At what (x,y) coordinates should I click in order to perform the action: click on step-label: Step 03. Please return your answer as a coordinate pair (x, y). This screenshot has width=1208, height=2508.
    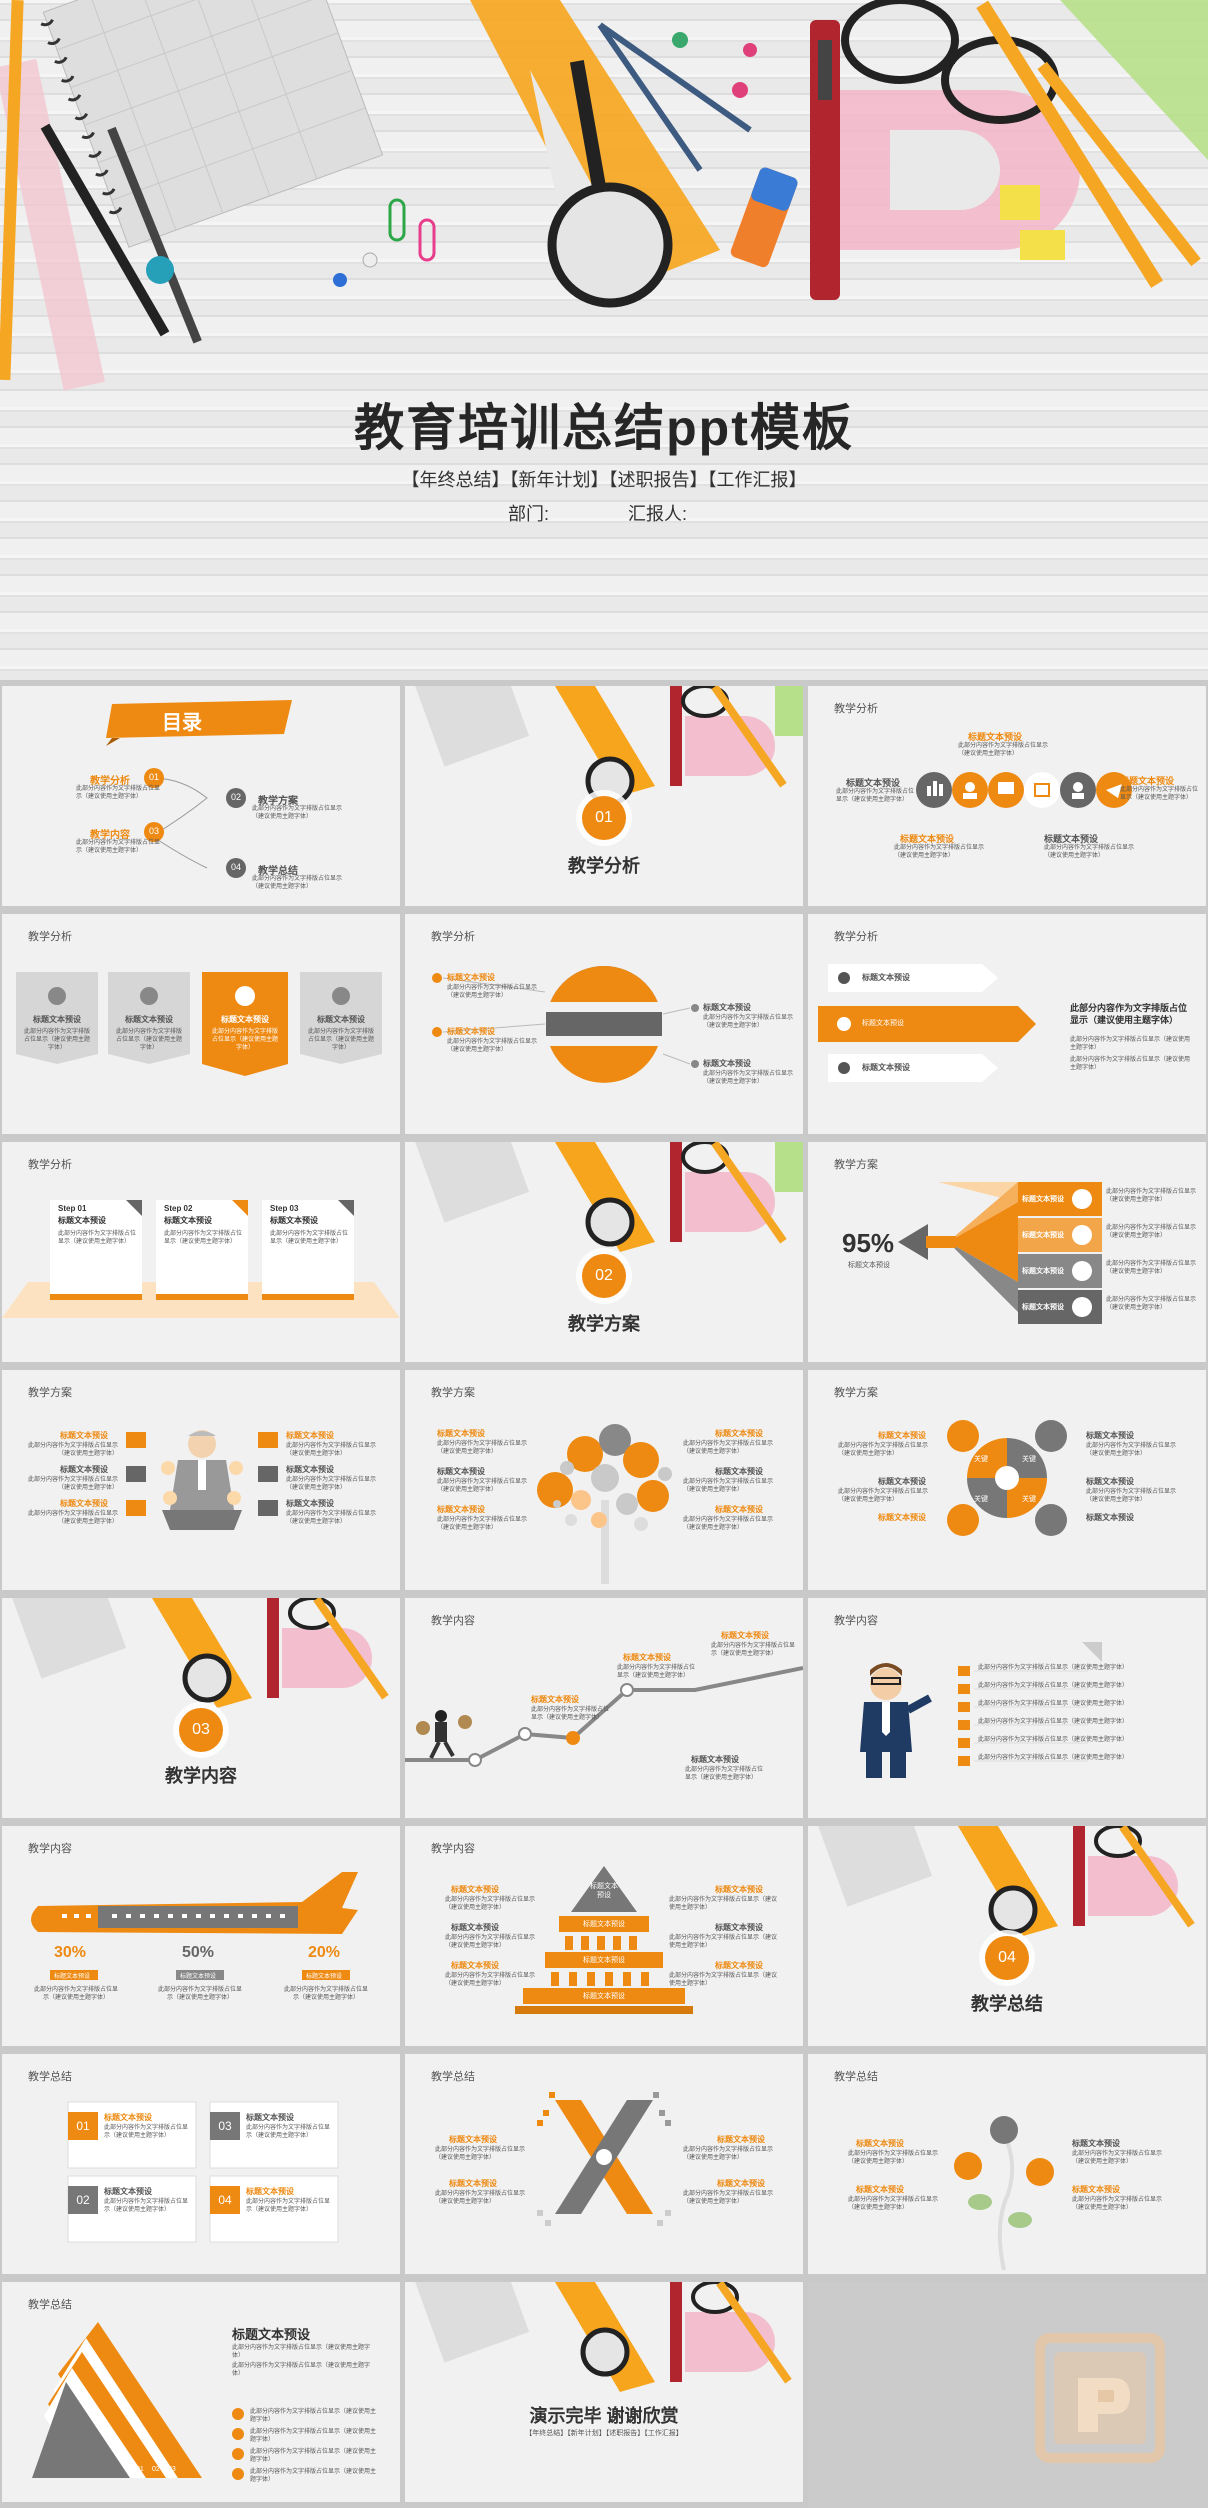
    Looking at the image, I should click on (284, 1208).